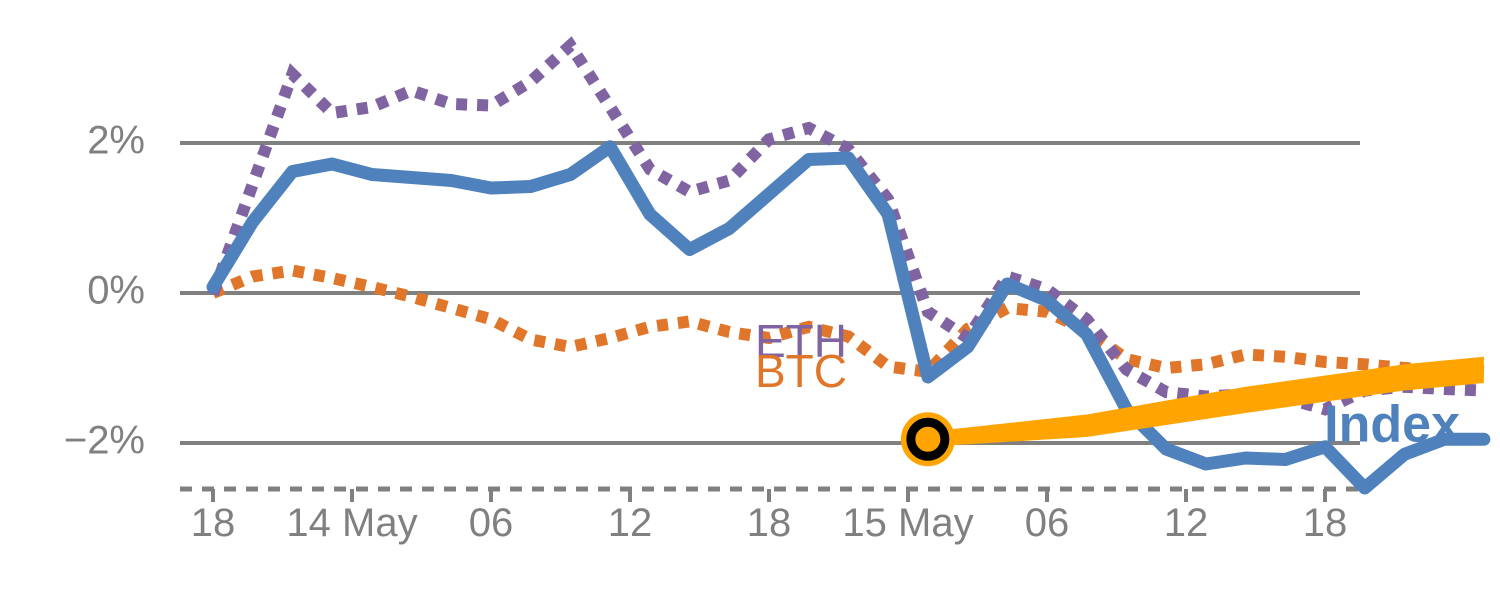  What do you see at coordinates (801, 341) in the screenshot?
I see `series-label-eth: ETH` at bounding box center [801, 341].